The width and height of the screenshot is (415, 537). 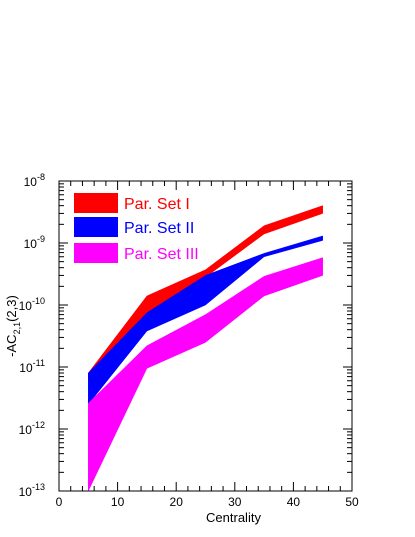 I want to click on y-tick-label: 10⁻⁹, so click(x=34, y=242).